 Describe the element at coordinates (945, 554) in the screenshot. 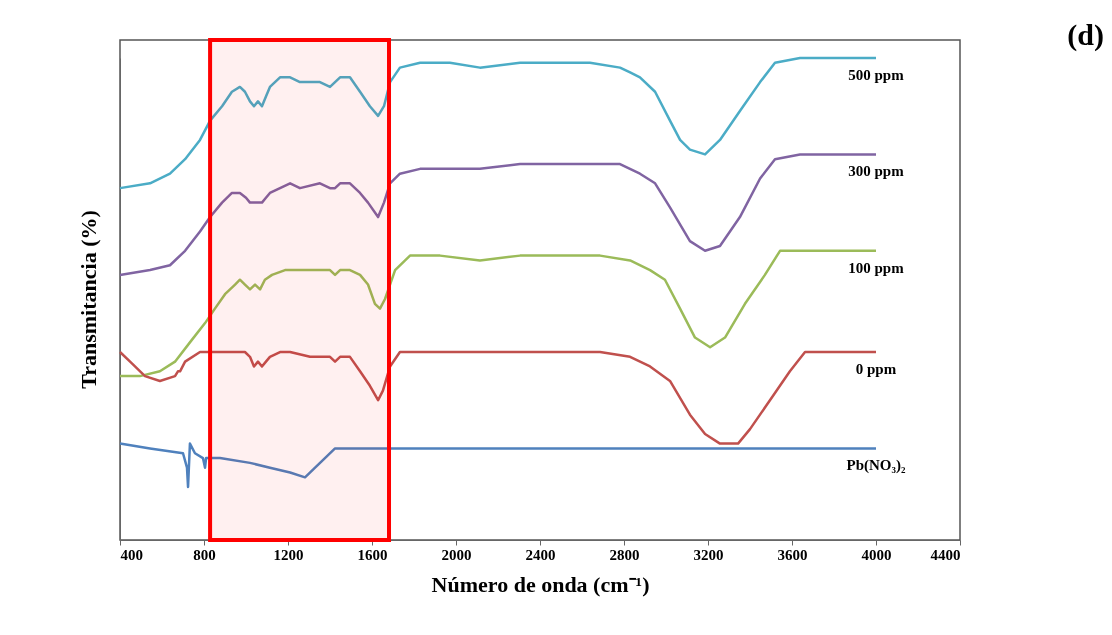

I see `x-tick-label: 4400` at that location.